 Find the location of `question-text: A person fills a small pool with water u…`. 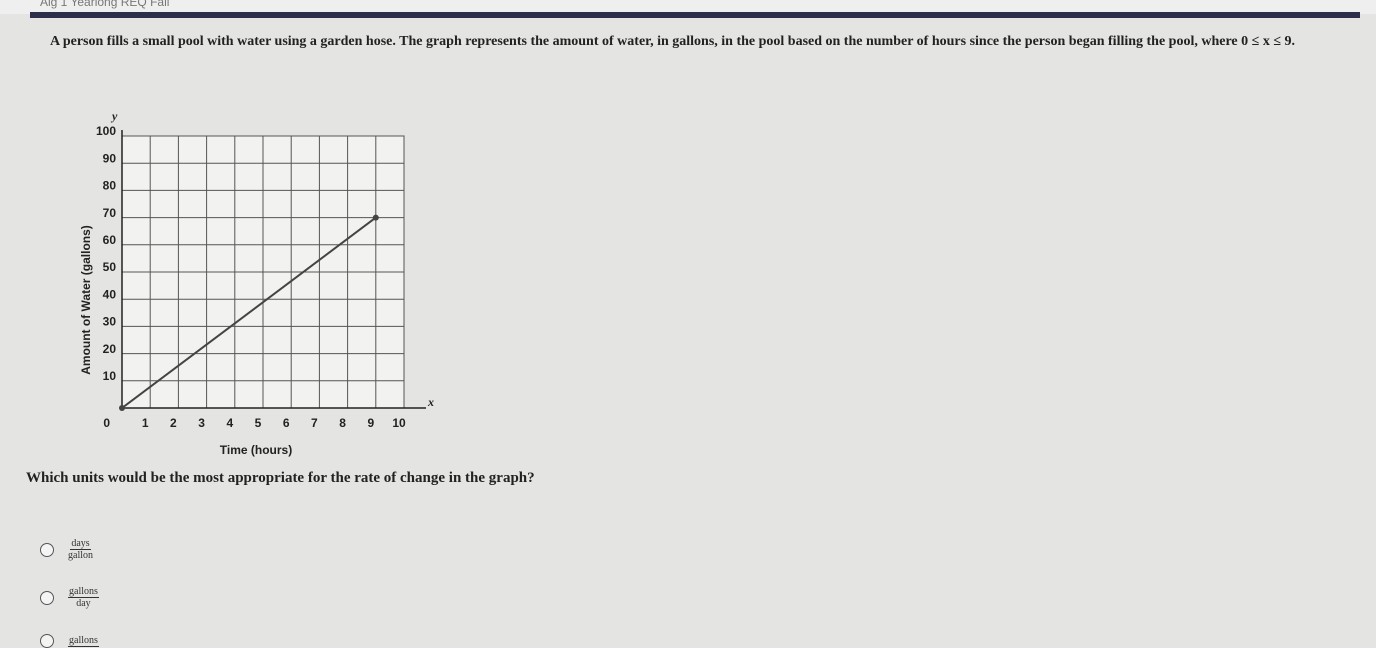

question-text: A person fills a small pool with water u… is located at coordinates (673, 41).